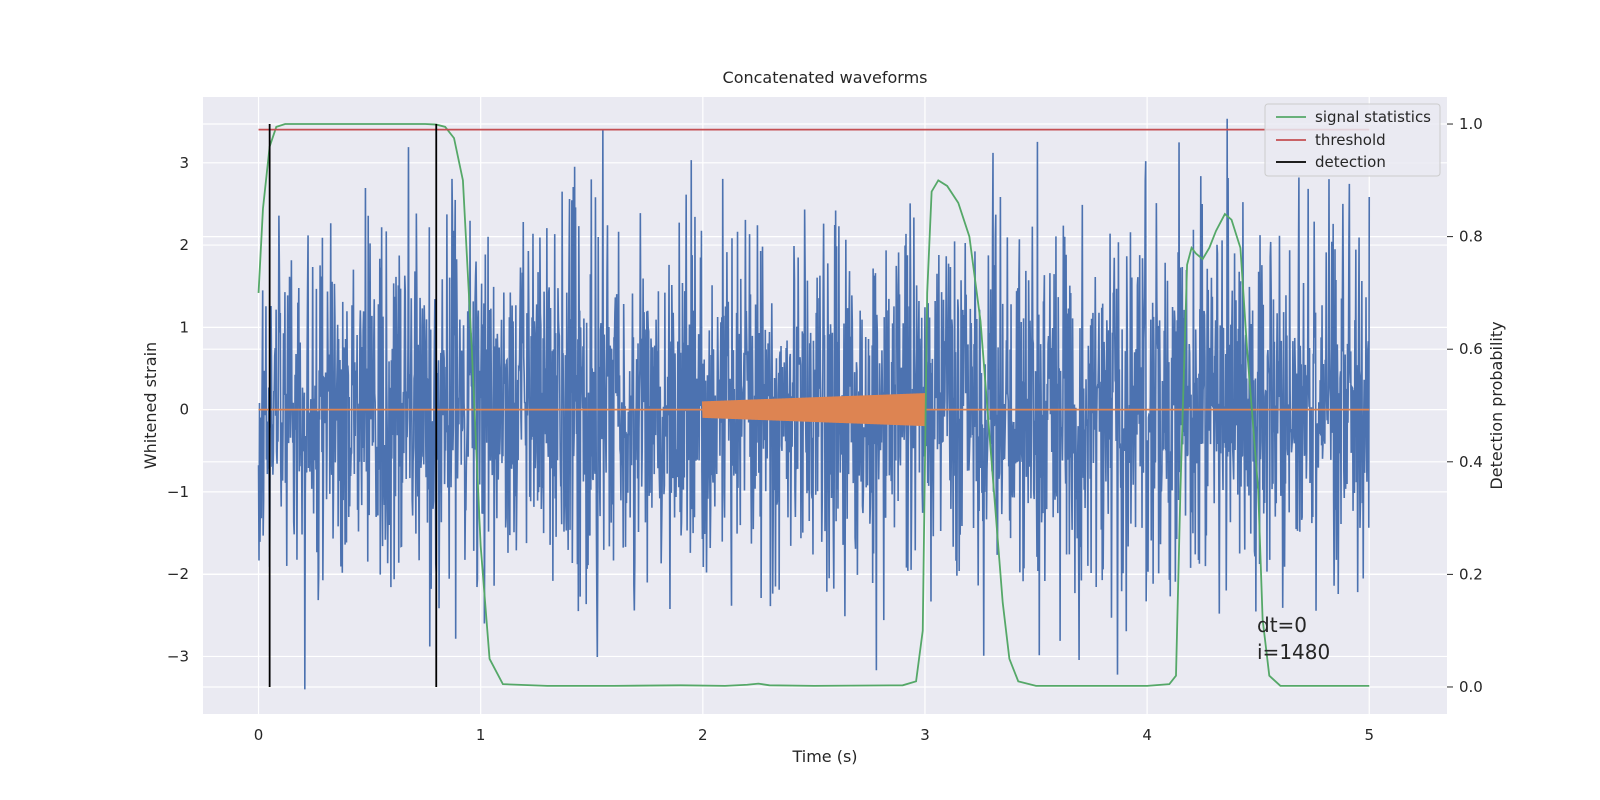 Image resolution: width=1600 pixels, height=800 pixels. I want to click on x-axis-label: Time (s), so click(824, 756).